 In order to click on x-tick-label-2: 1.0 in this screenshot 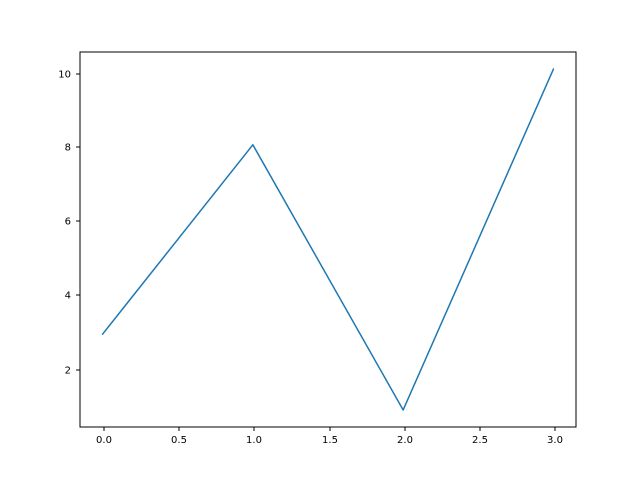, I will do `click(254, 440)`.